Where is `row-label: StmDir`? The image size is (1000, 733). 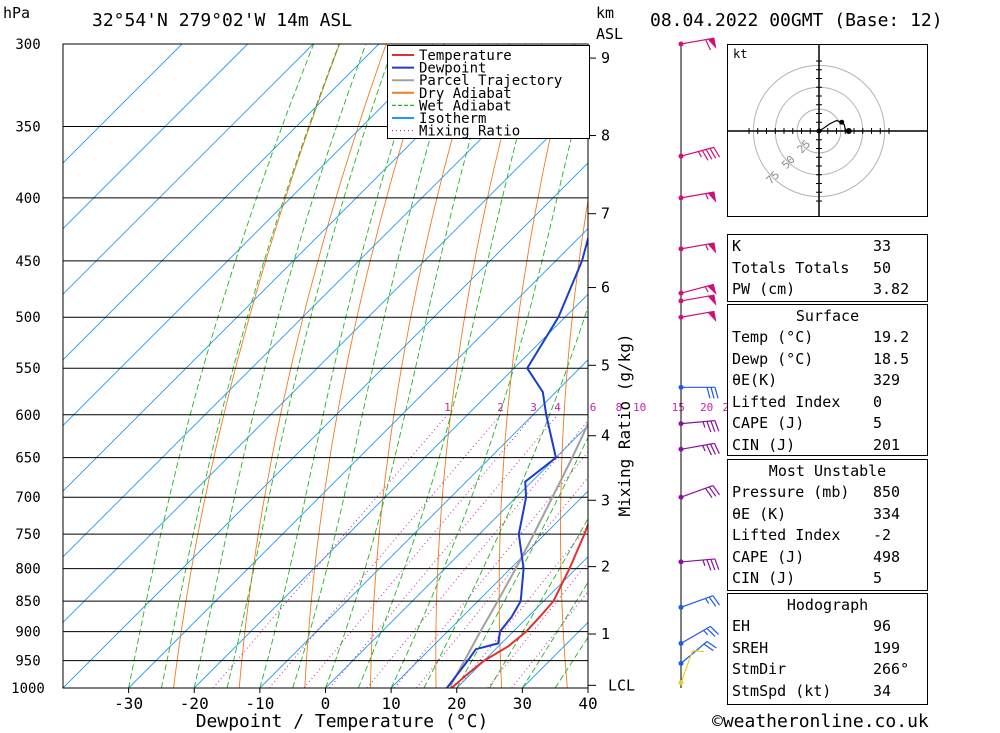 row-label: StmDir is located at coordinates (759, 669).